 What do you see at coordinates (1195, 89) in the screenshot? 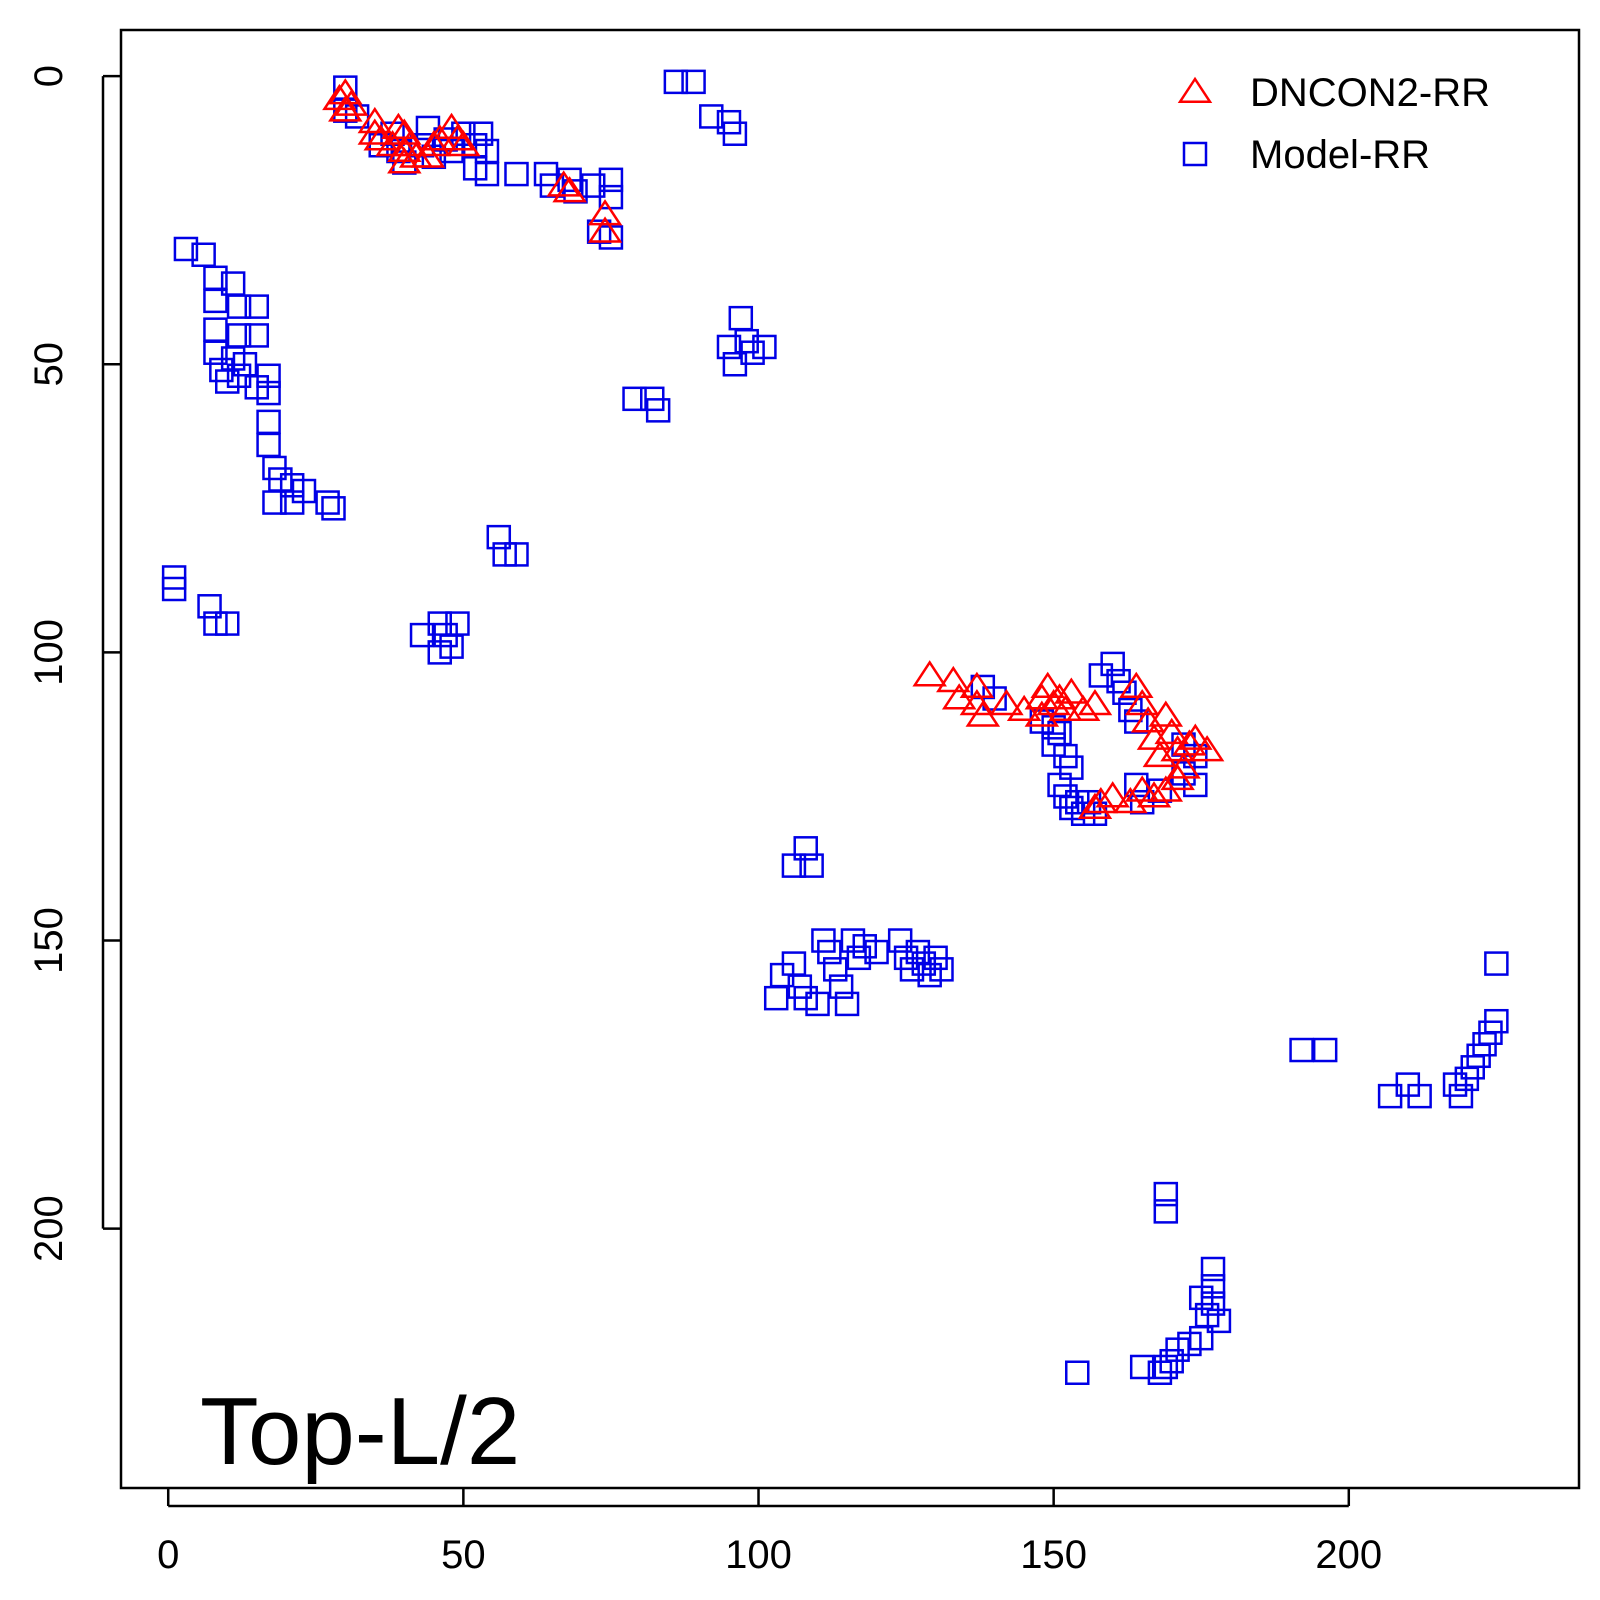
I see `legend-triangle-marker` at bounding box center [1195, 89].